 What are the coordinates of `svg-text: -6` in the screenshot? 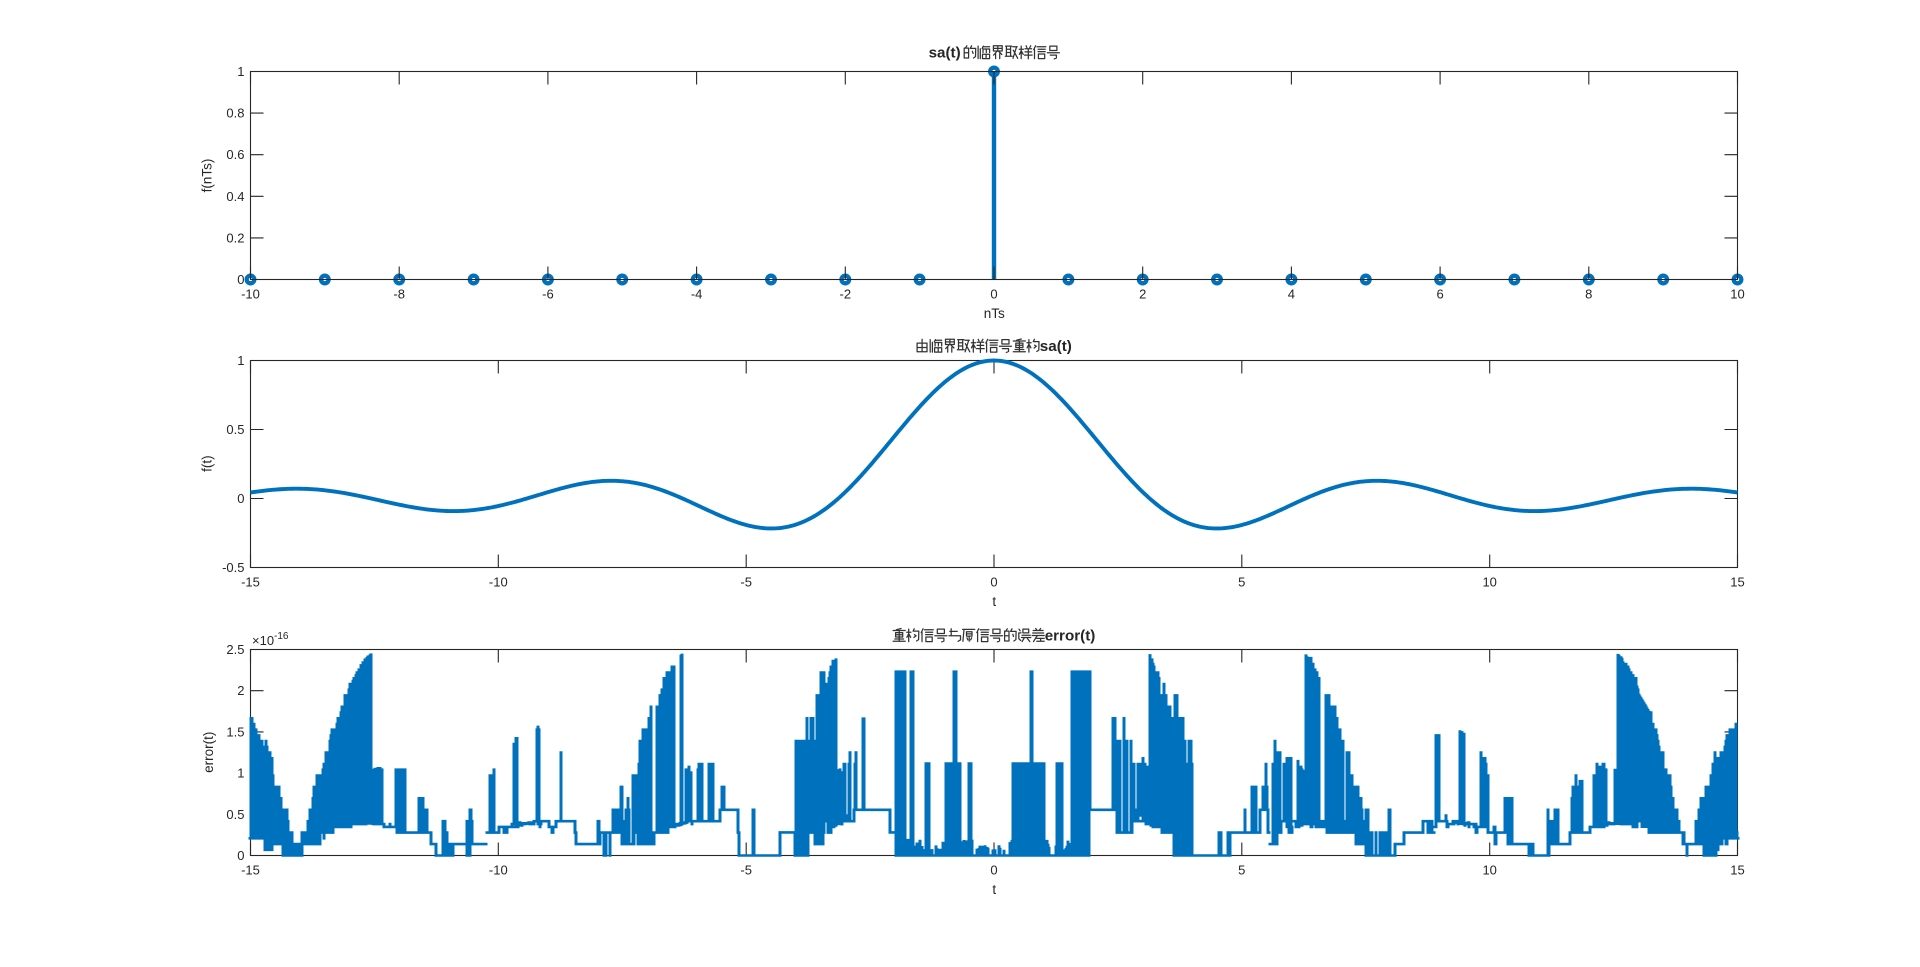 It's located at (548, 294).